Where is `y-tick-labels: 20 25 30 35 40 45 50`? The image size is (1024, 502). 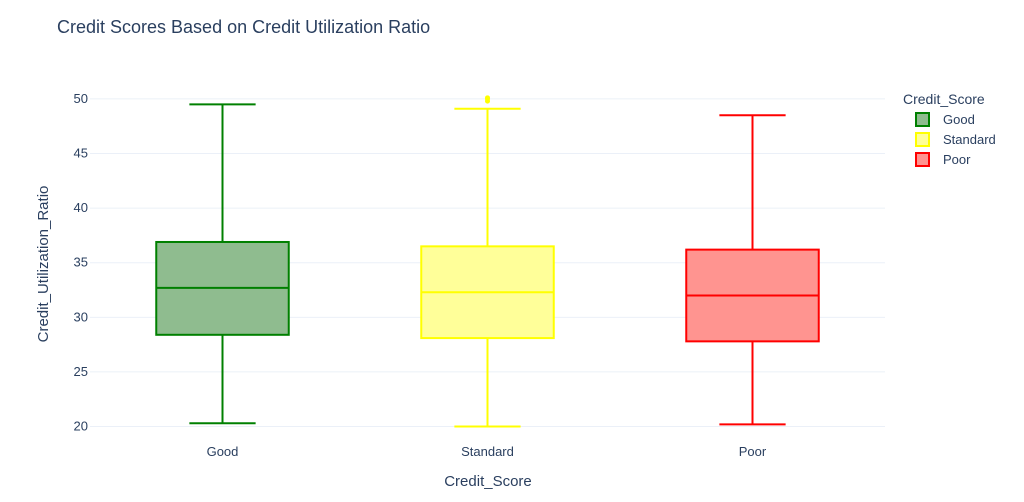
y-tick-labels: 20 25 30 35 40 45 50 is located at coordinates (81, 262).